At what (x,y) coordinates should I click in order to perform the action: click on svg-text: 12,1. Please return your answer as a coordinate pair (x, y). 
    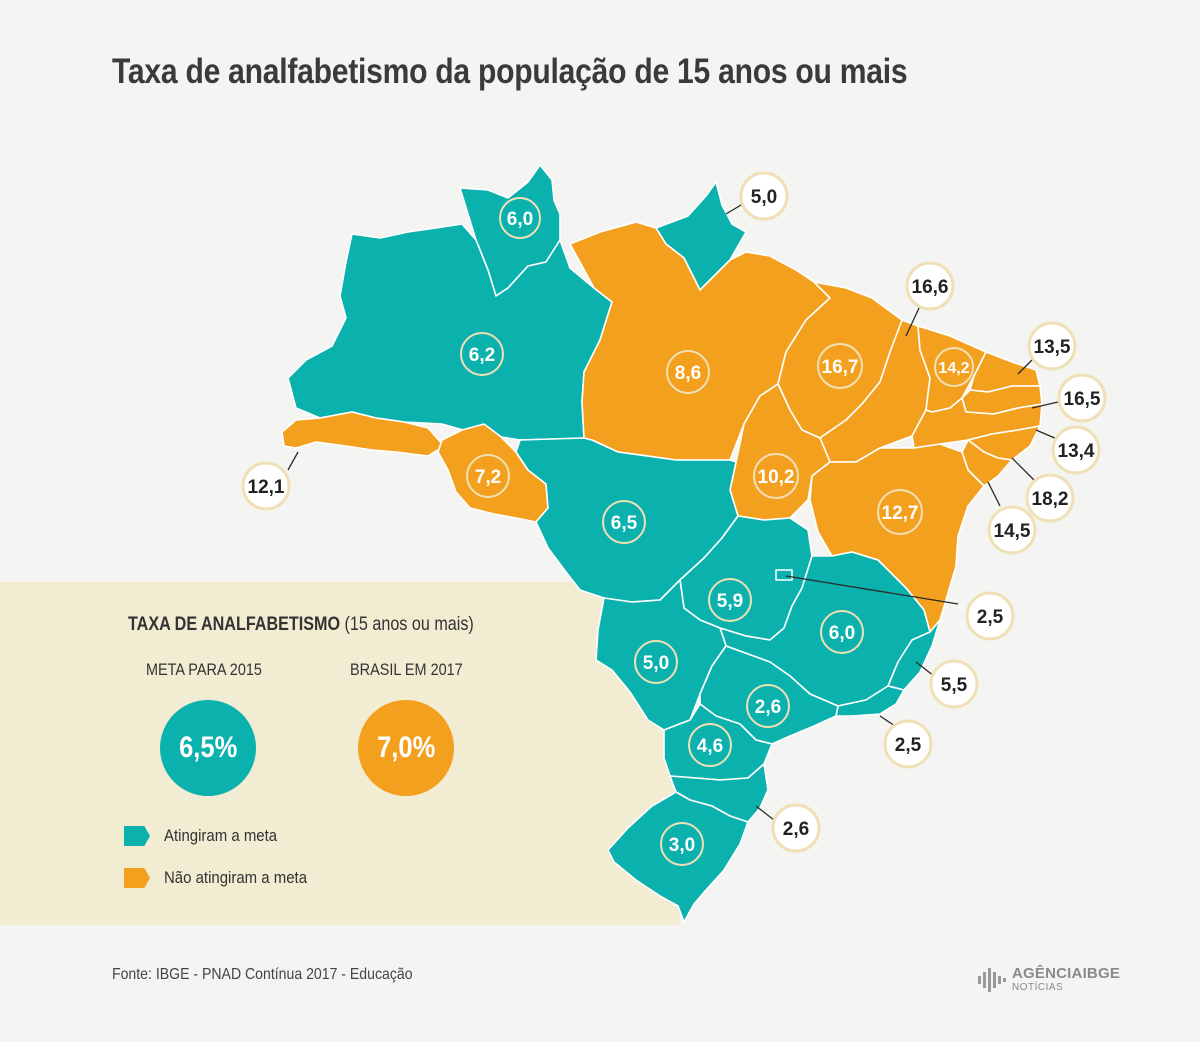
    Looking at the image, I should click on (266, 487).